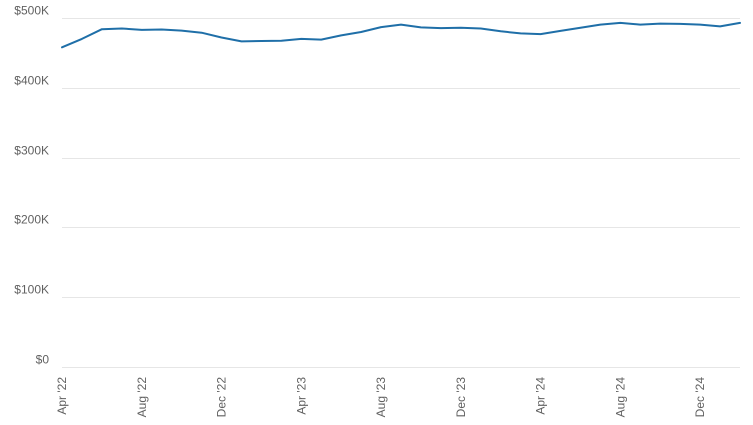 The height and width of the screenshot is (425, 753). Describe the element at coordinates (541, 396) in the screenshot. I see `x-tick-label: Apr '24` at that location.